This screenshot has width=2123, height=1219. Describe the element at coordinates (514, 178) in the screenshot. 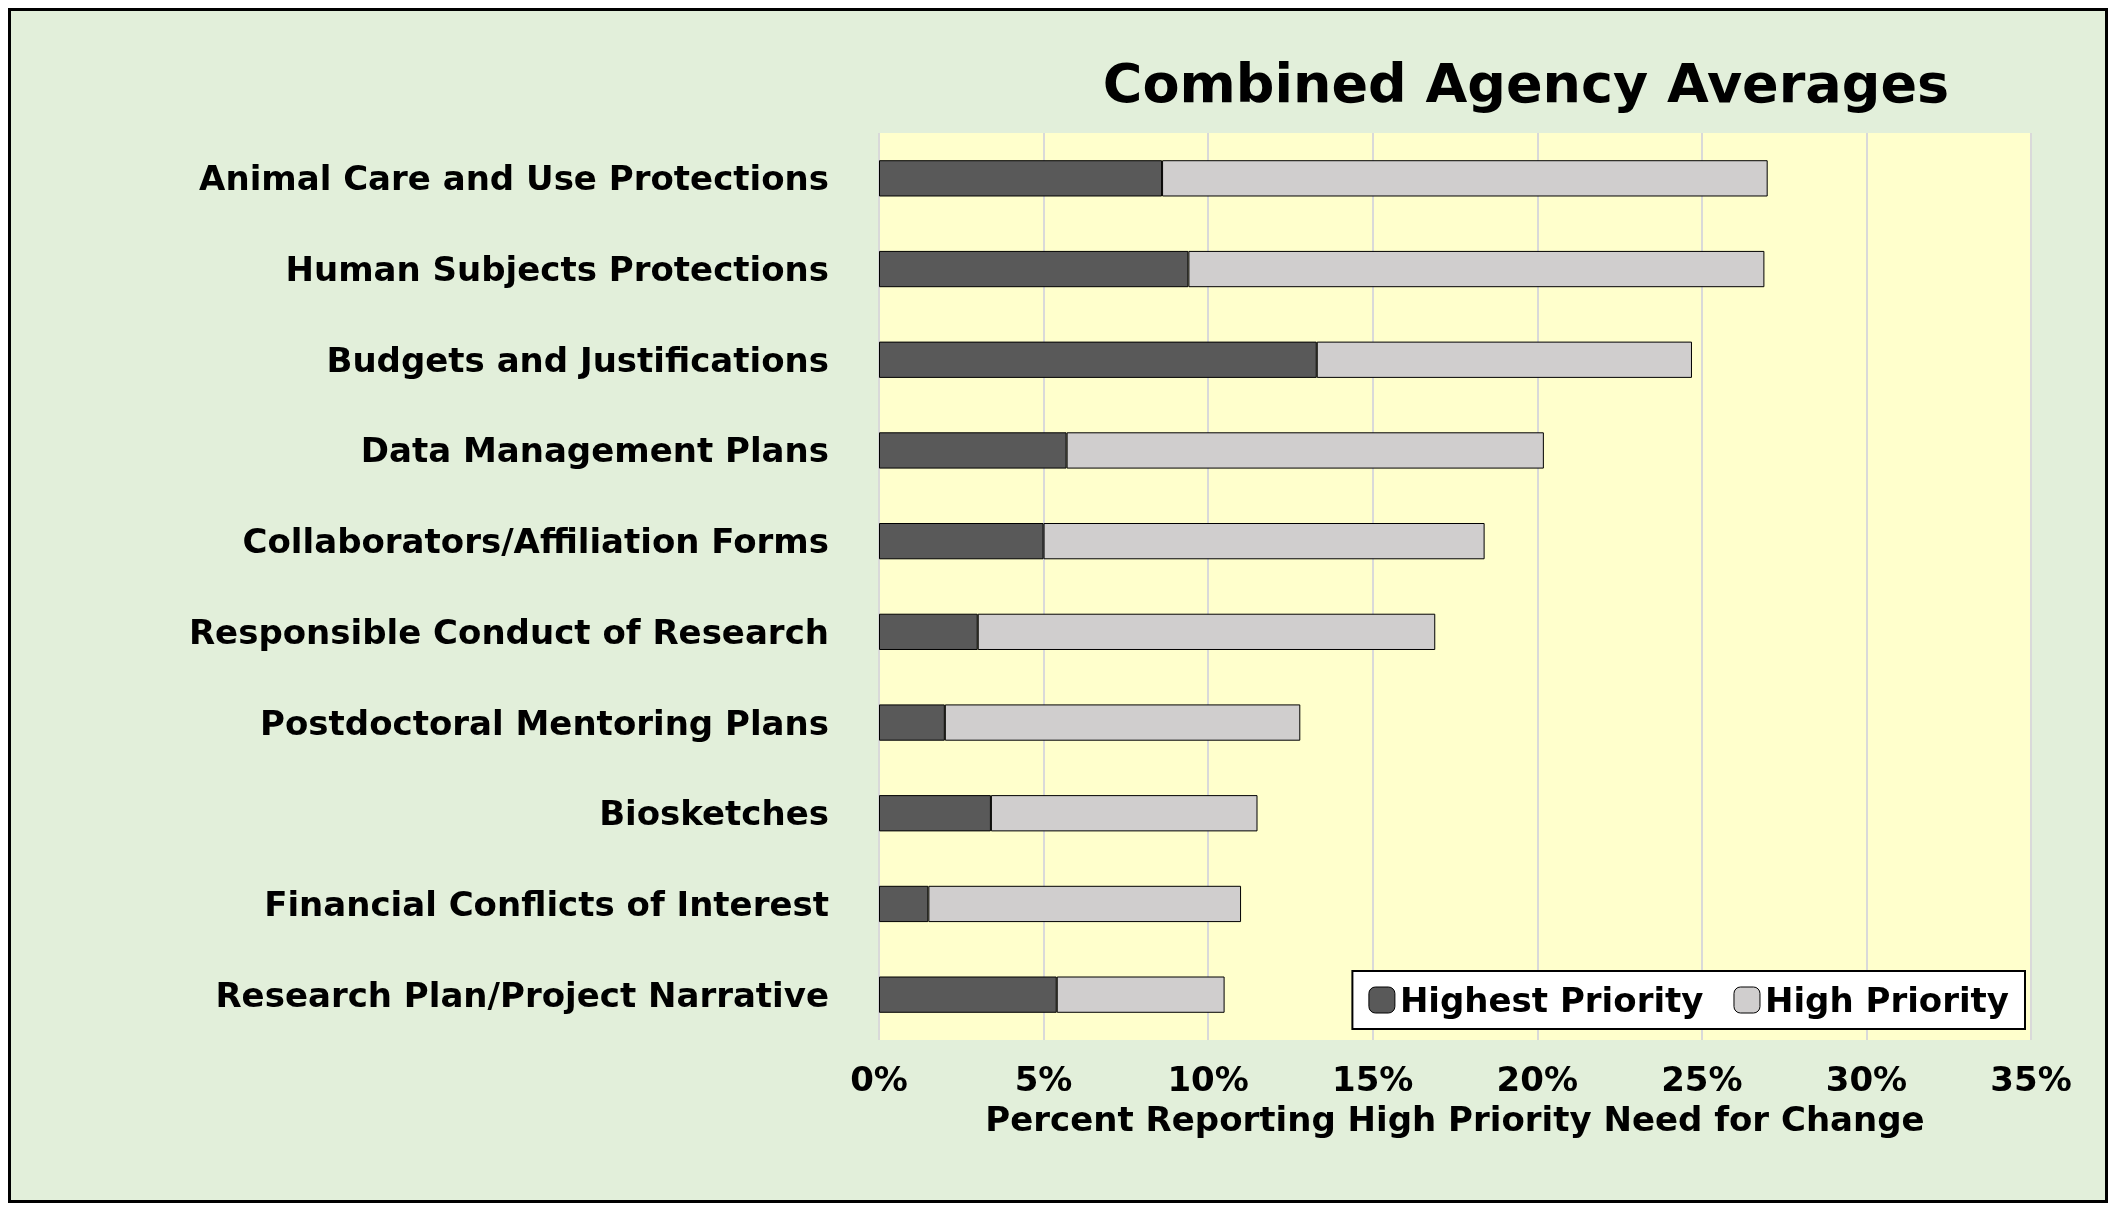

I see `y-tick-label: Animal Care and Use Protections` at that location.